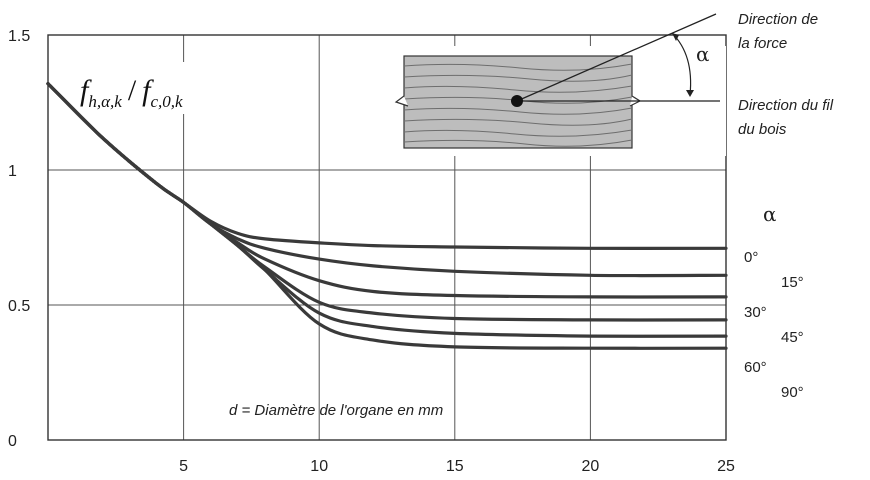  I want to click on grain-label-line1: Direction du fil, so click(786, 105).